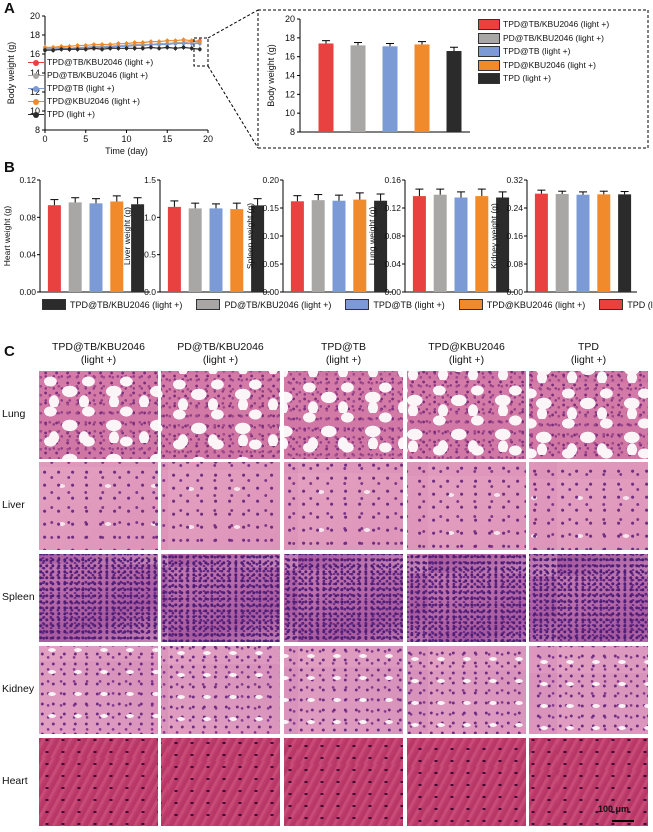 This screenshot has width=653, height=832. Describe the element at coordinates (466, 347) in the screenshot. I see `column-header-group: TPD@KBU2046` at that location.